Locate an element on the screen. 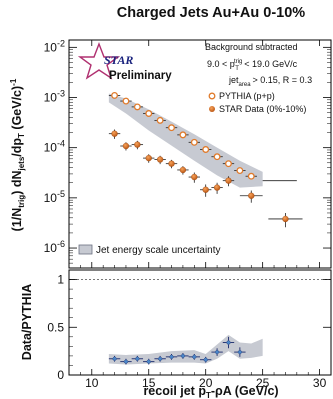  top-y-tick-label-3: 10⁻³ is located at coordinates (54, 97).